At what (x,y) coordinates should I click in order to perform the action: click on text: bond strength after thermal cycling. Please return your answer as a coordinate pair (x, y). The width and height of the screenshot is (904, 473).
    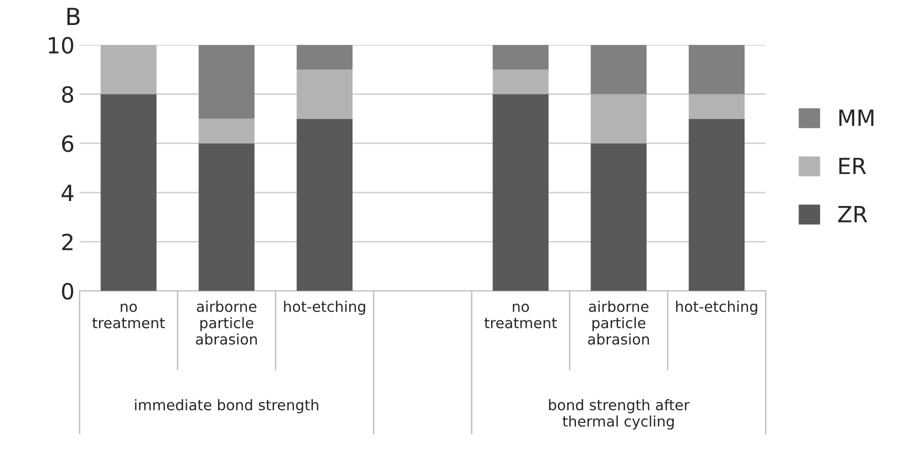
    Looking at the image, I should click on (619, 414).